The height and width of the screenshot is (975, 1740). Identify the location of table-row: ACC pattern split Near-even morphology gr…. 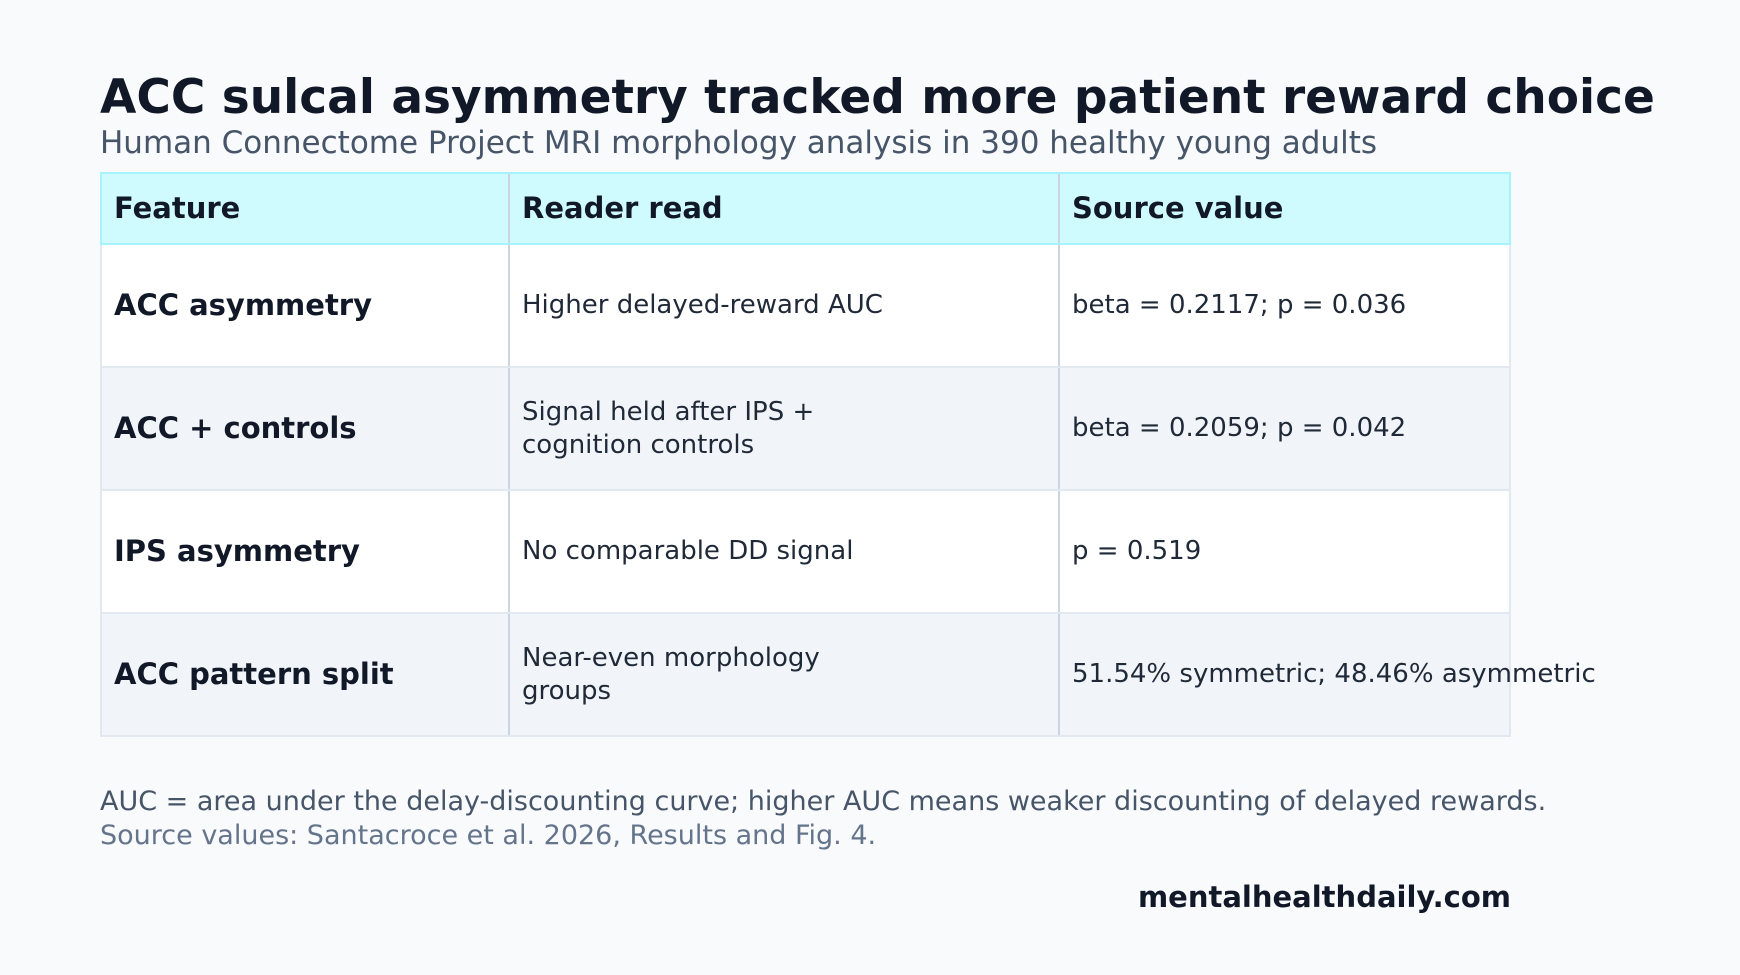
(848, 675).